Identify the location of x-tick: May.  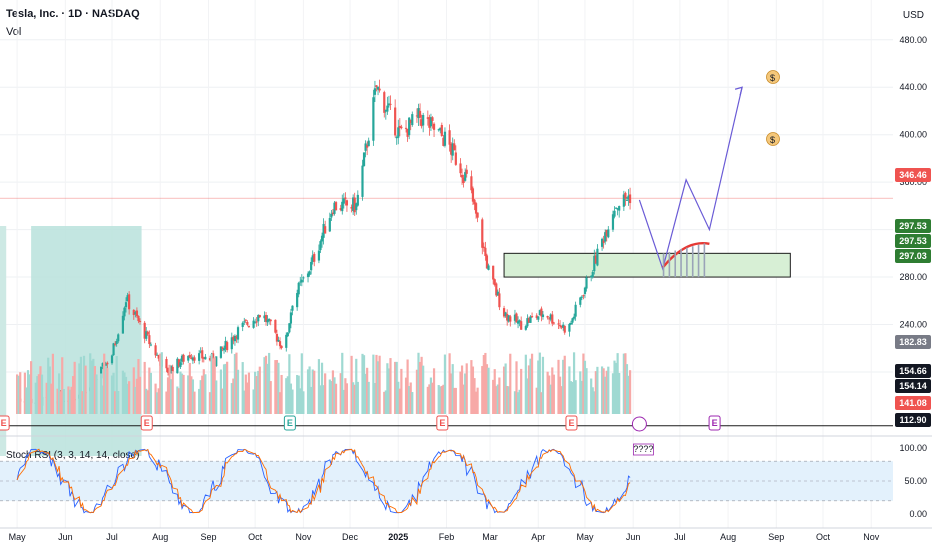
(18, 537).